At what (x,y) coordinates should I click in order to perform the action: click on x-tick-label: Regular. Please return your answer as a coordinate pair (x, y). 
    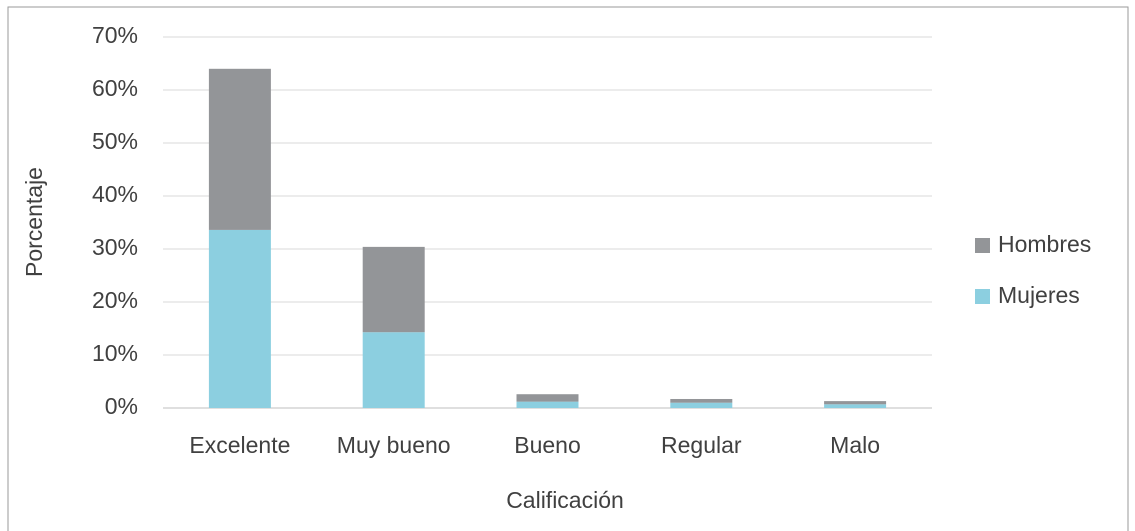
    Looking at the image, I should click on (701, 445).